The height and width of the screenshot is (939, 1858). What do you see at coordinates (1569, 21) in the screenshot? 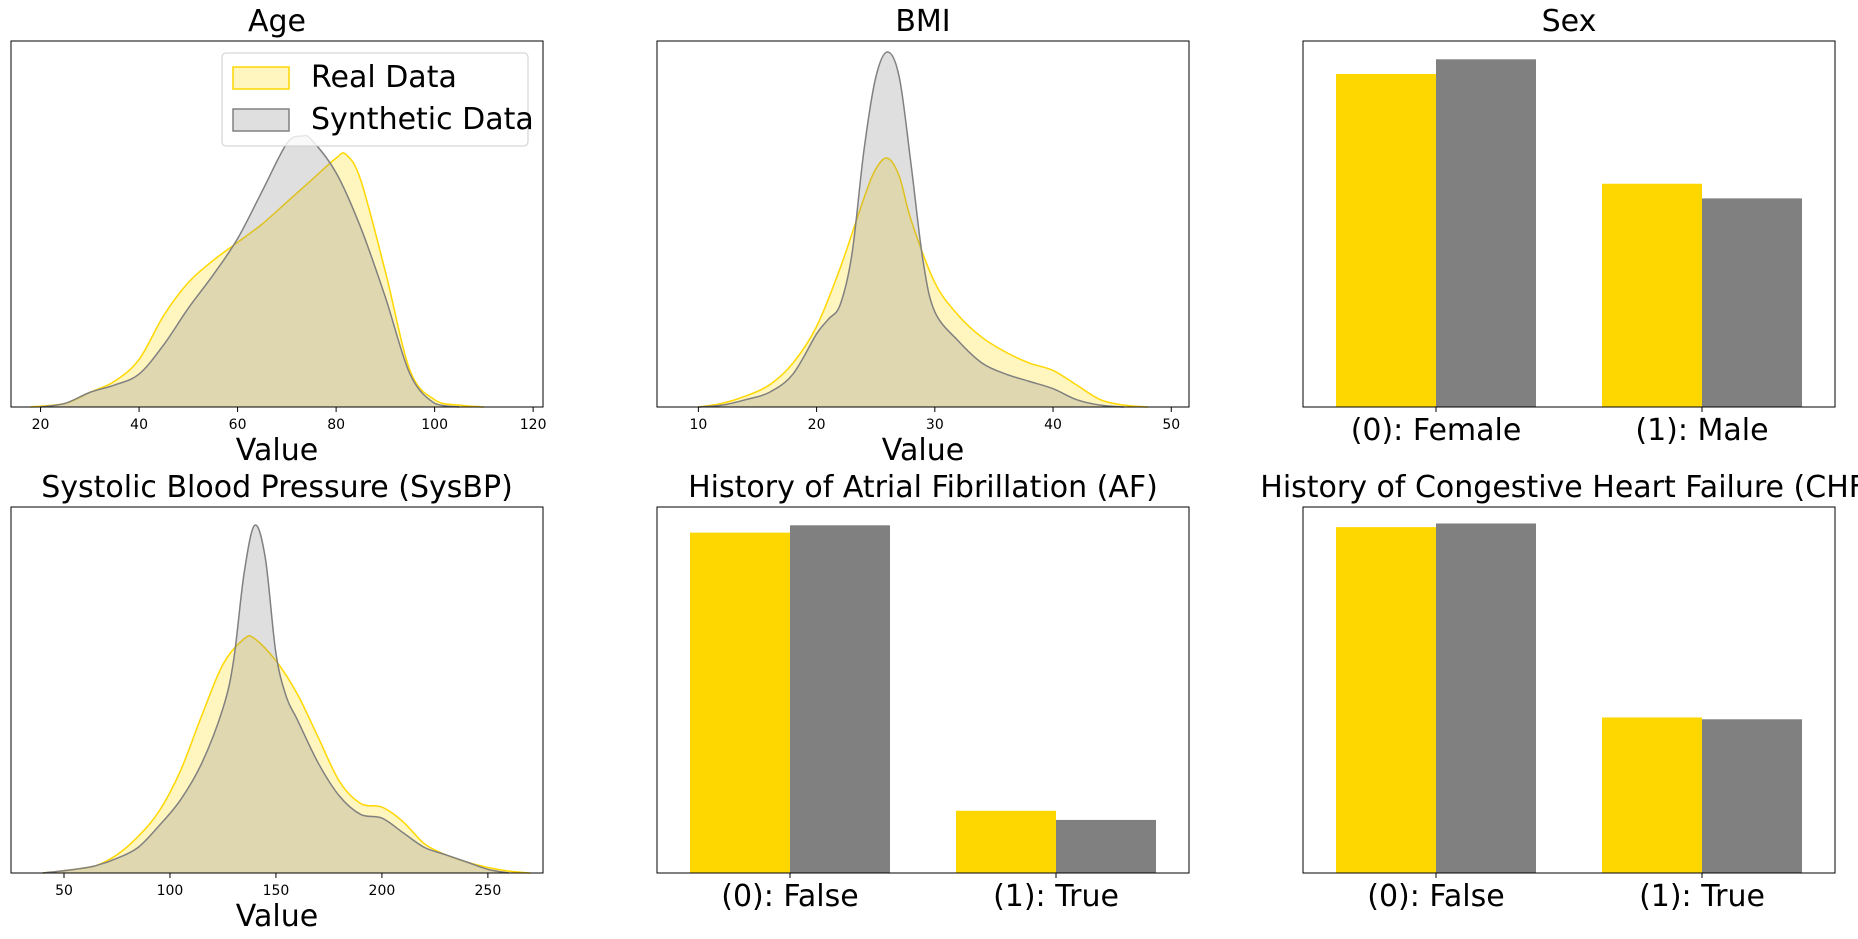
I see `chart-title-sex: Sex` at bounding box center [1569, 21].